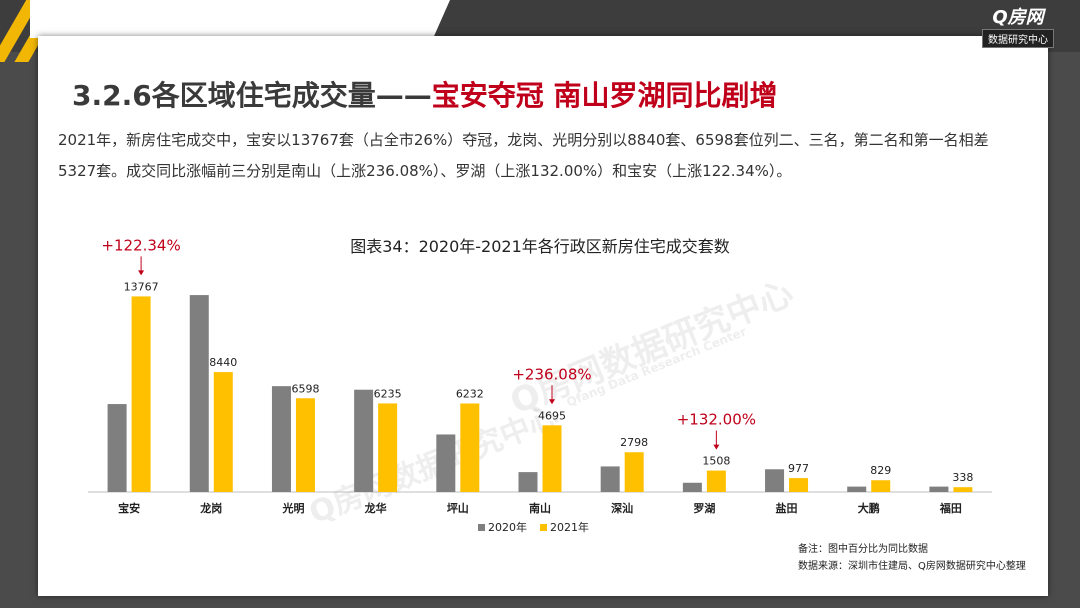 The image size is (1080, 608). Describe the element at coordinates (552, 415) in the screenshot. I see `value-label-2021-5: 4695` at that location.